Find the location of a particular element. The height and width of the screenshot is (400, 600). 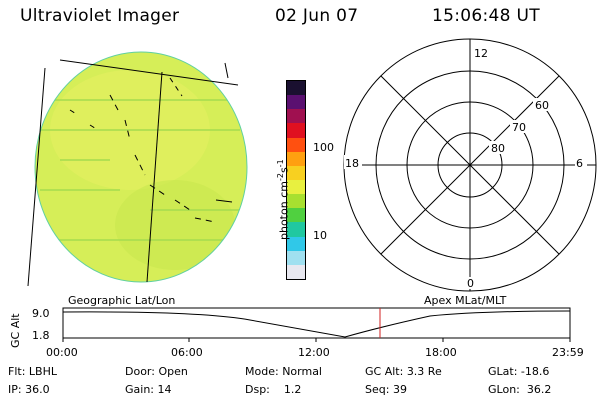

info-filter: Flt: LBHL is located at coordinates (32, 371).